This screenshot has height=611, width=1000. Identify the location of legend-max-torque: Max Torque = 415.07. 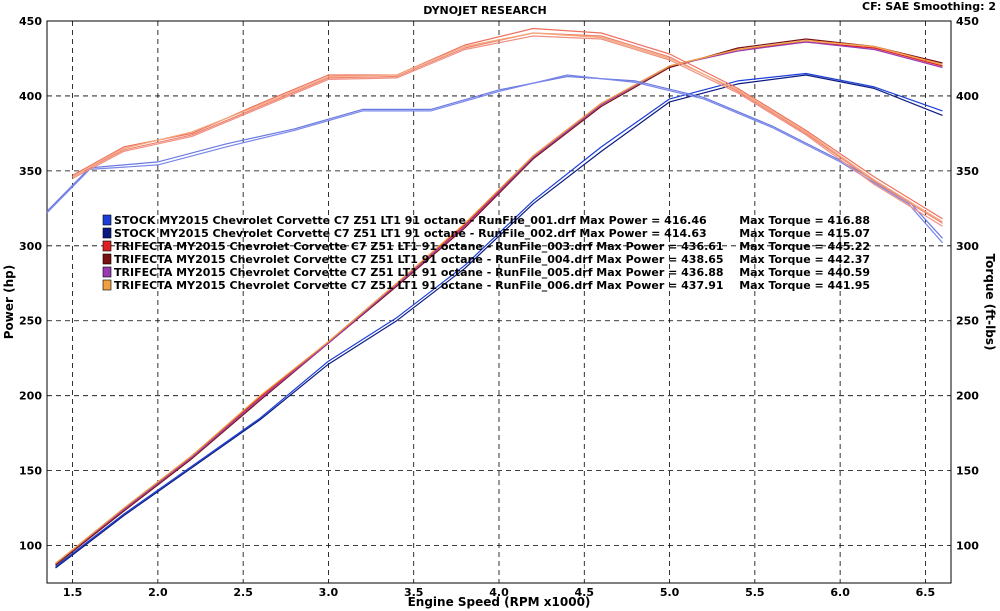
(804, 233).